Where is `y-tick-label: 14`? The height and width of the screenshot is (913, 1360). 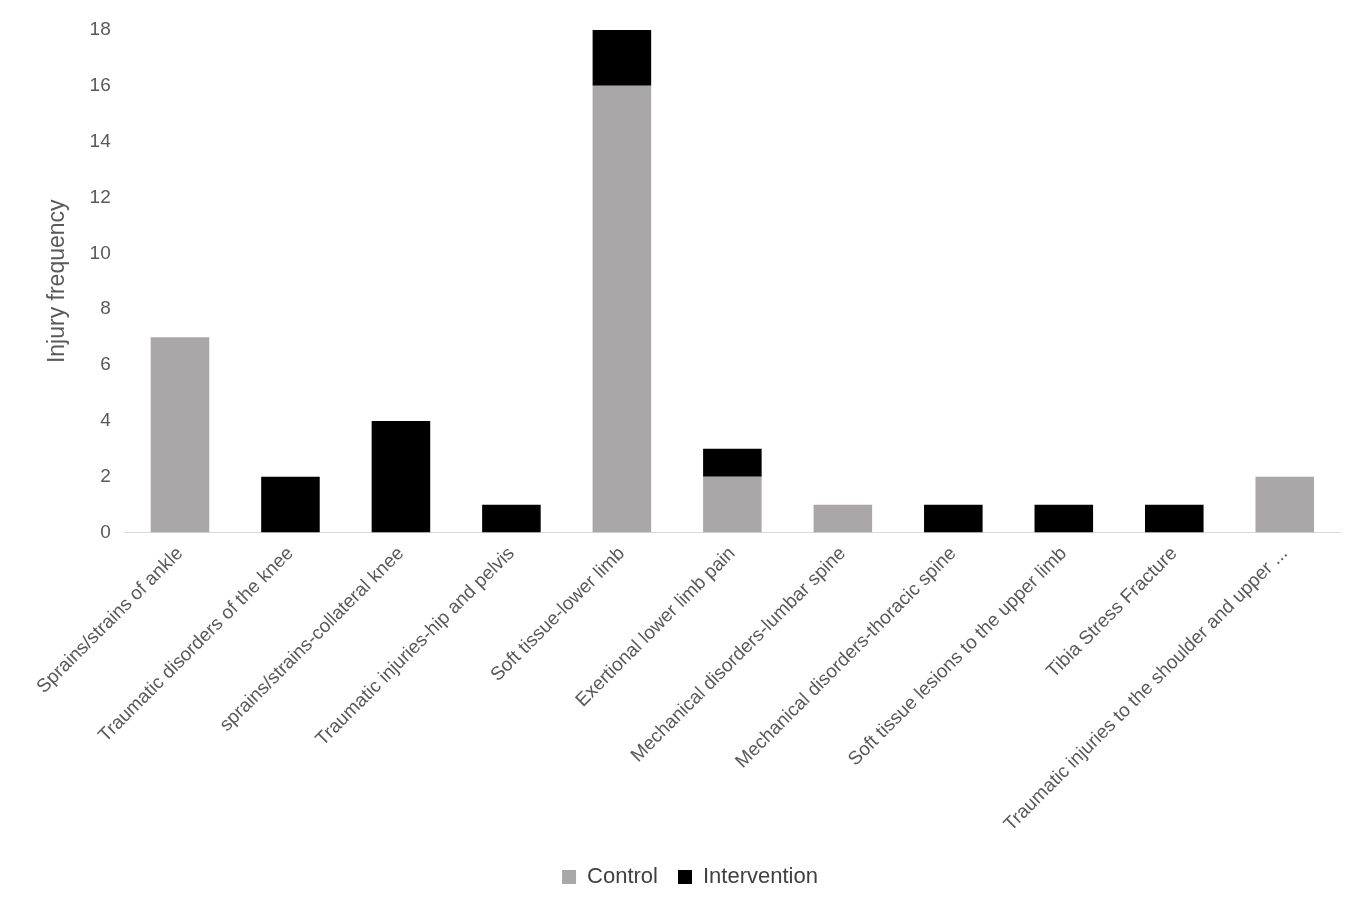 y-tick-label: 14 is located at coordinates (100, 140).